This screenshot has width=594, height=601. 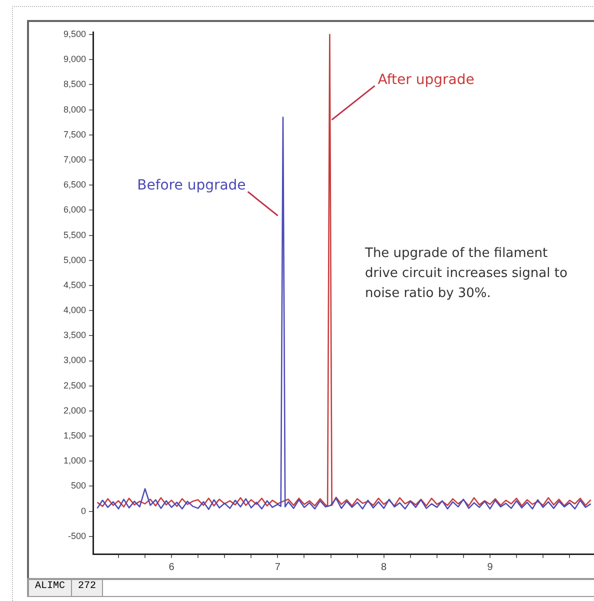 What do you see at coordinates (384, 567) in the screenshot?
I see `x-tick-label: 8` at bounding box center [384, 567].